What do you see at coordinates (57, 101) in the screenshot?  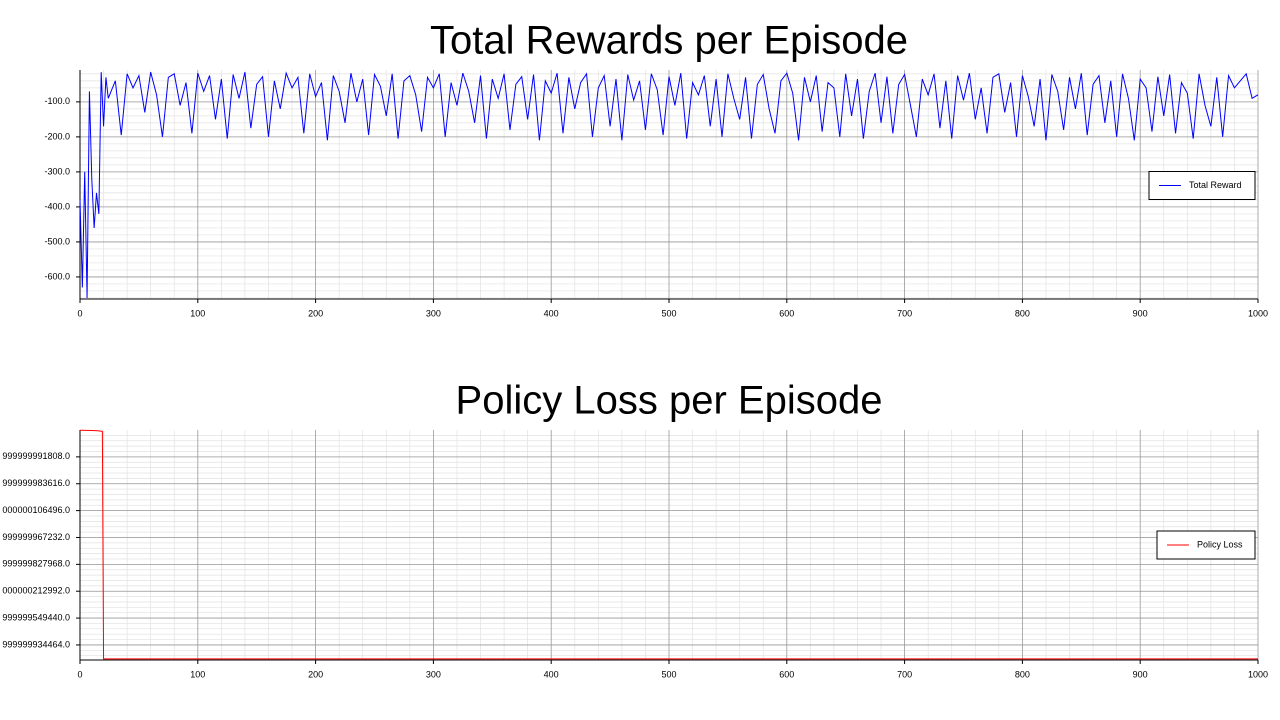 I see `y-tick-label: -100.0` at bounding box center [57, 101].